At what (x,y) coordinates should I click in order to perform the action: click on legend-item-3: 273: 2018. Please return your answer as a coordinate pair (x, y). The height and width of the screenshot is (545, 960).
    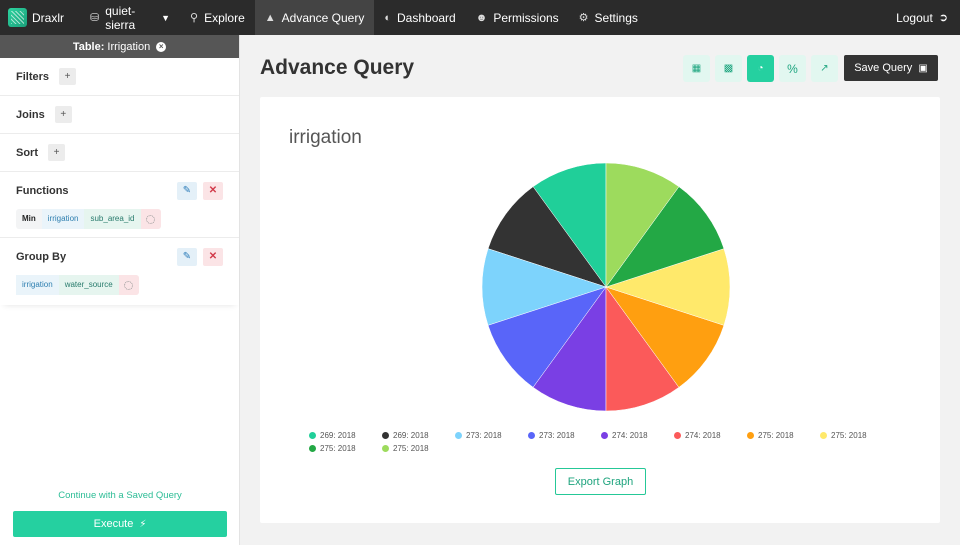
    Looking at the image, I should click on (564, 435).